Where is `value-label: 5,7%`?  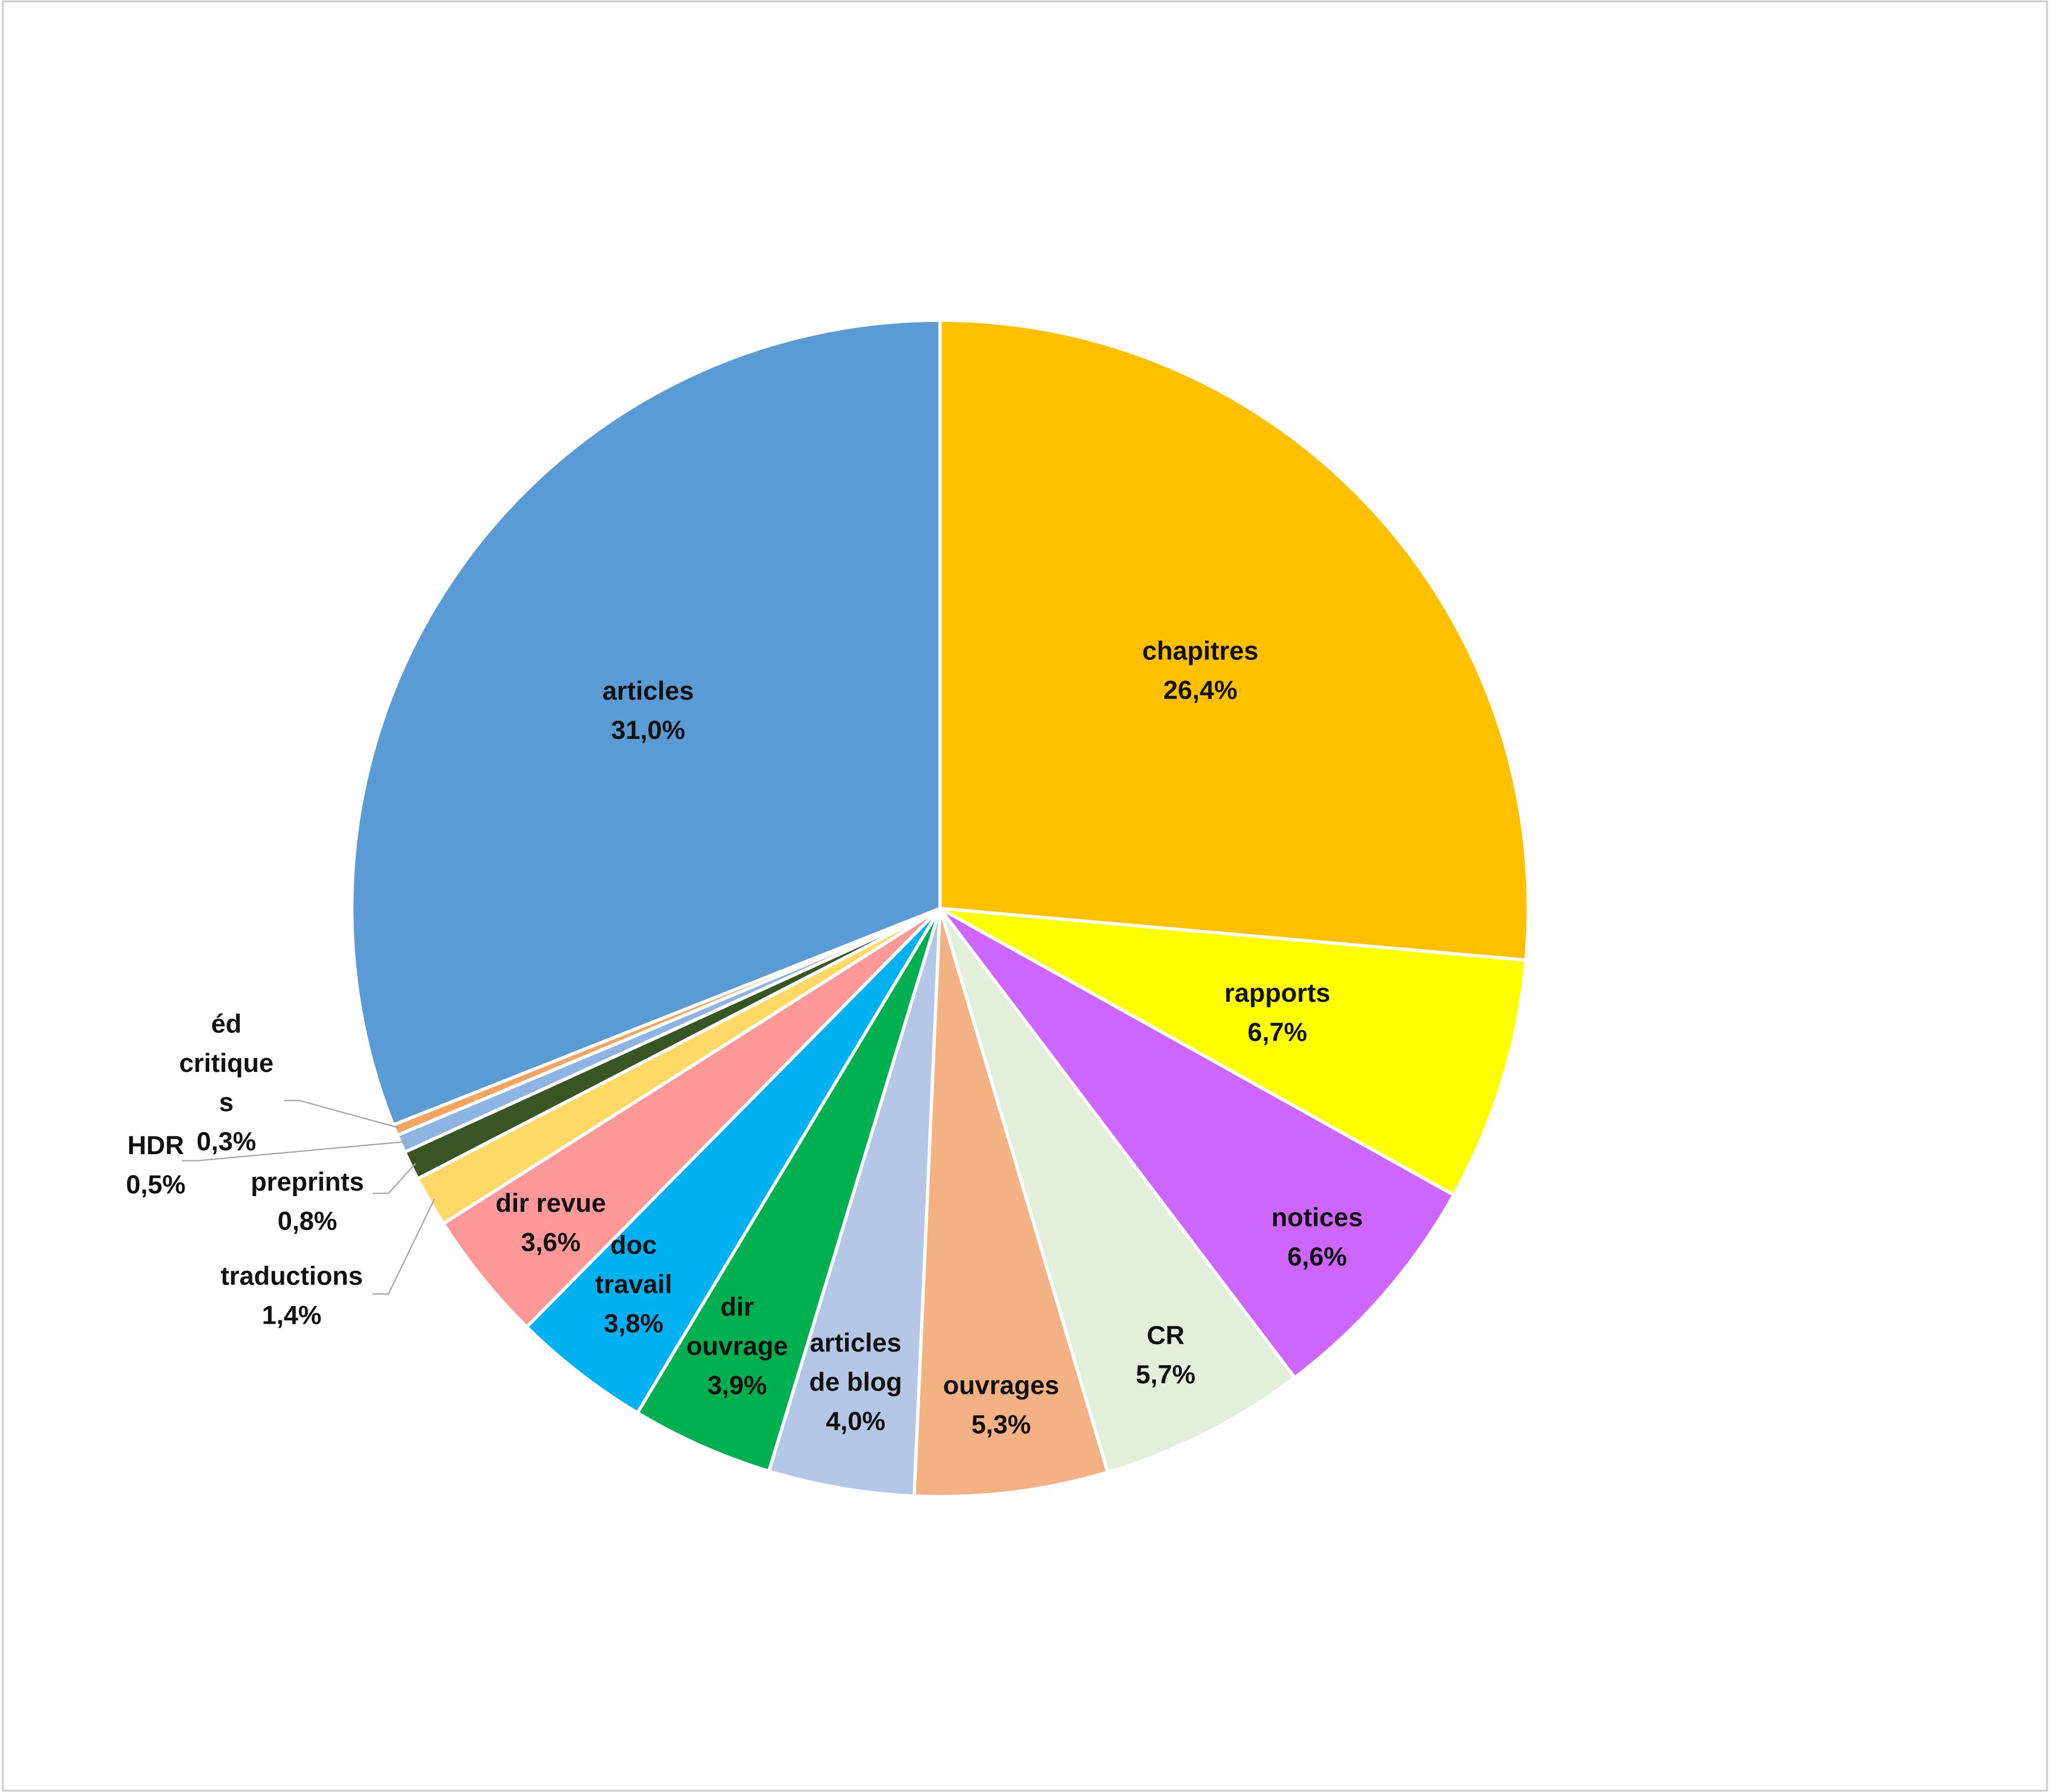 value-label: 5,7% is located at coordinates (1166, 1374).